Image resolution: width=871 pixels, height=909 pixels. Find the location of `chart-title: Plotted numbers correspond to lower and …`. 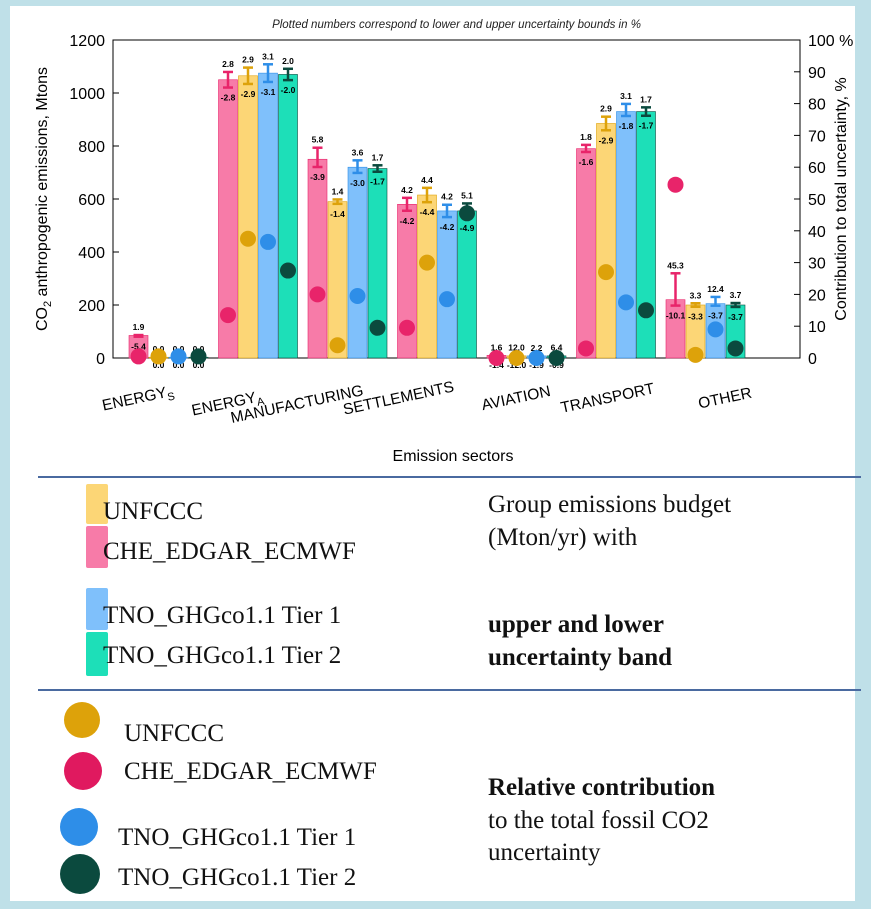

chart-title: Plotted numbers correspond to lower and … is located at coordinates (456, 25).